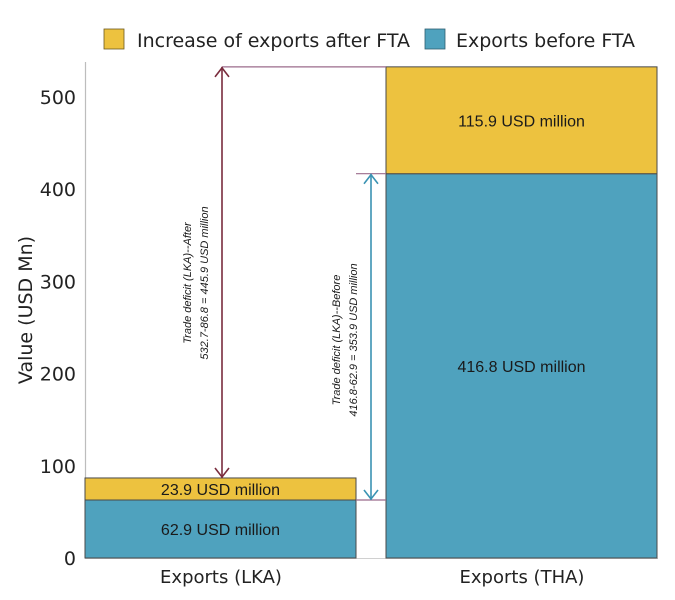 This screenshot has height=600, width=675. What do you see at coordinates (273, 41) in the screenshot?
I see `legend-label-increase: Increase of exports after FTA` at bounding box center [273, 41].